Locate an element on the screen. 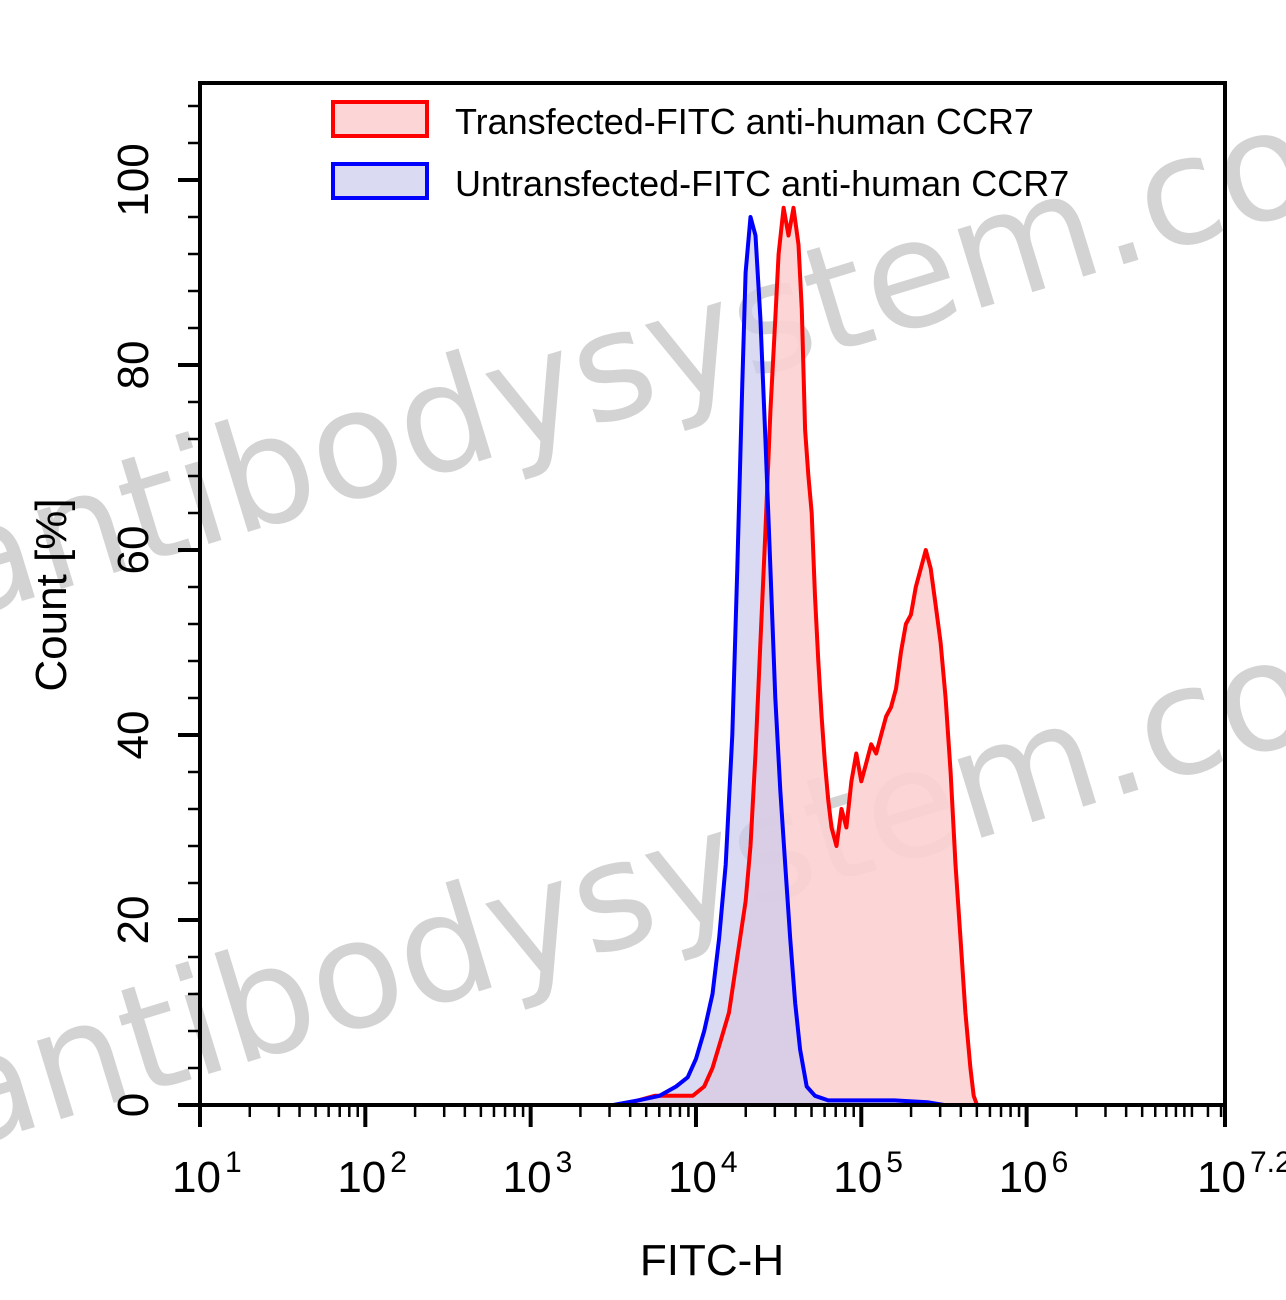 This screenshot has width=1286, height=1300. y-tick-label: 40 is located at coordinates (133, 735).